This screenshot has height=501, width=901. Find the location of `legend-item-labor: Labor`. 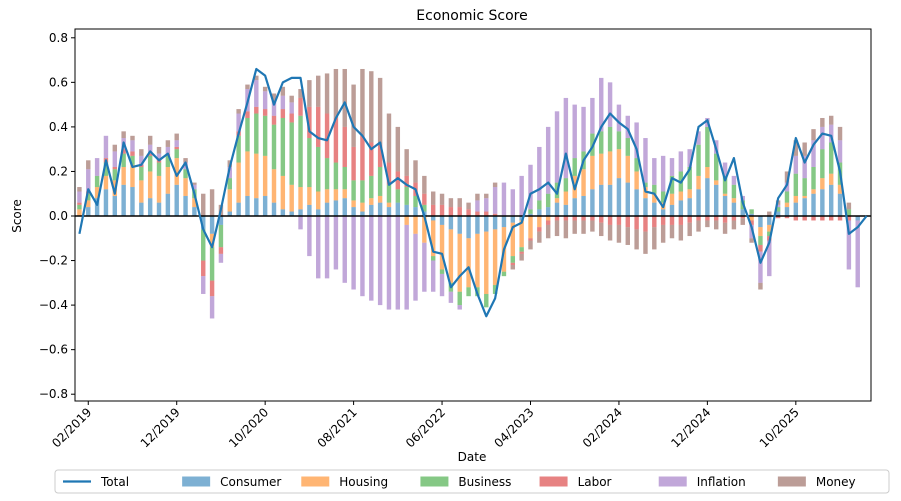

legend-item-labor: Labor is located at coordinates (575, 482).